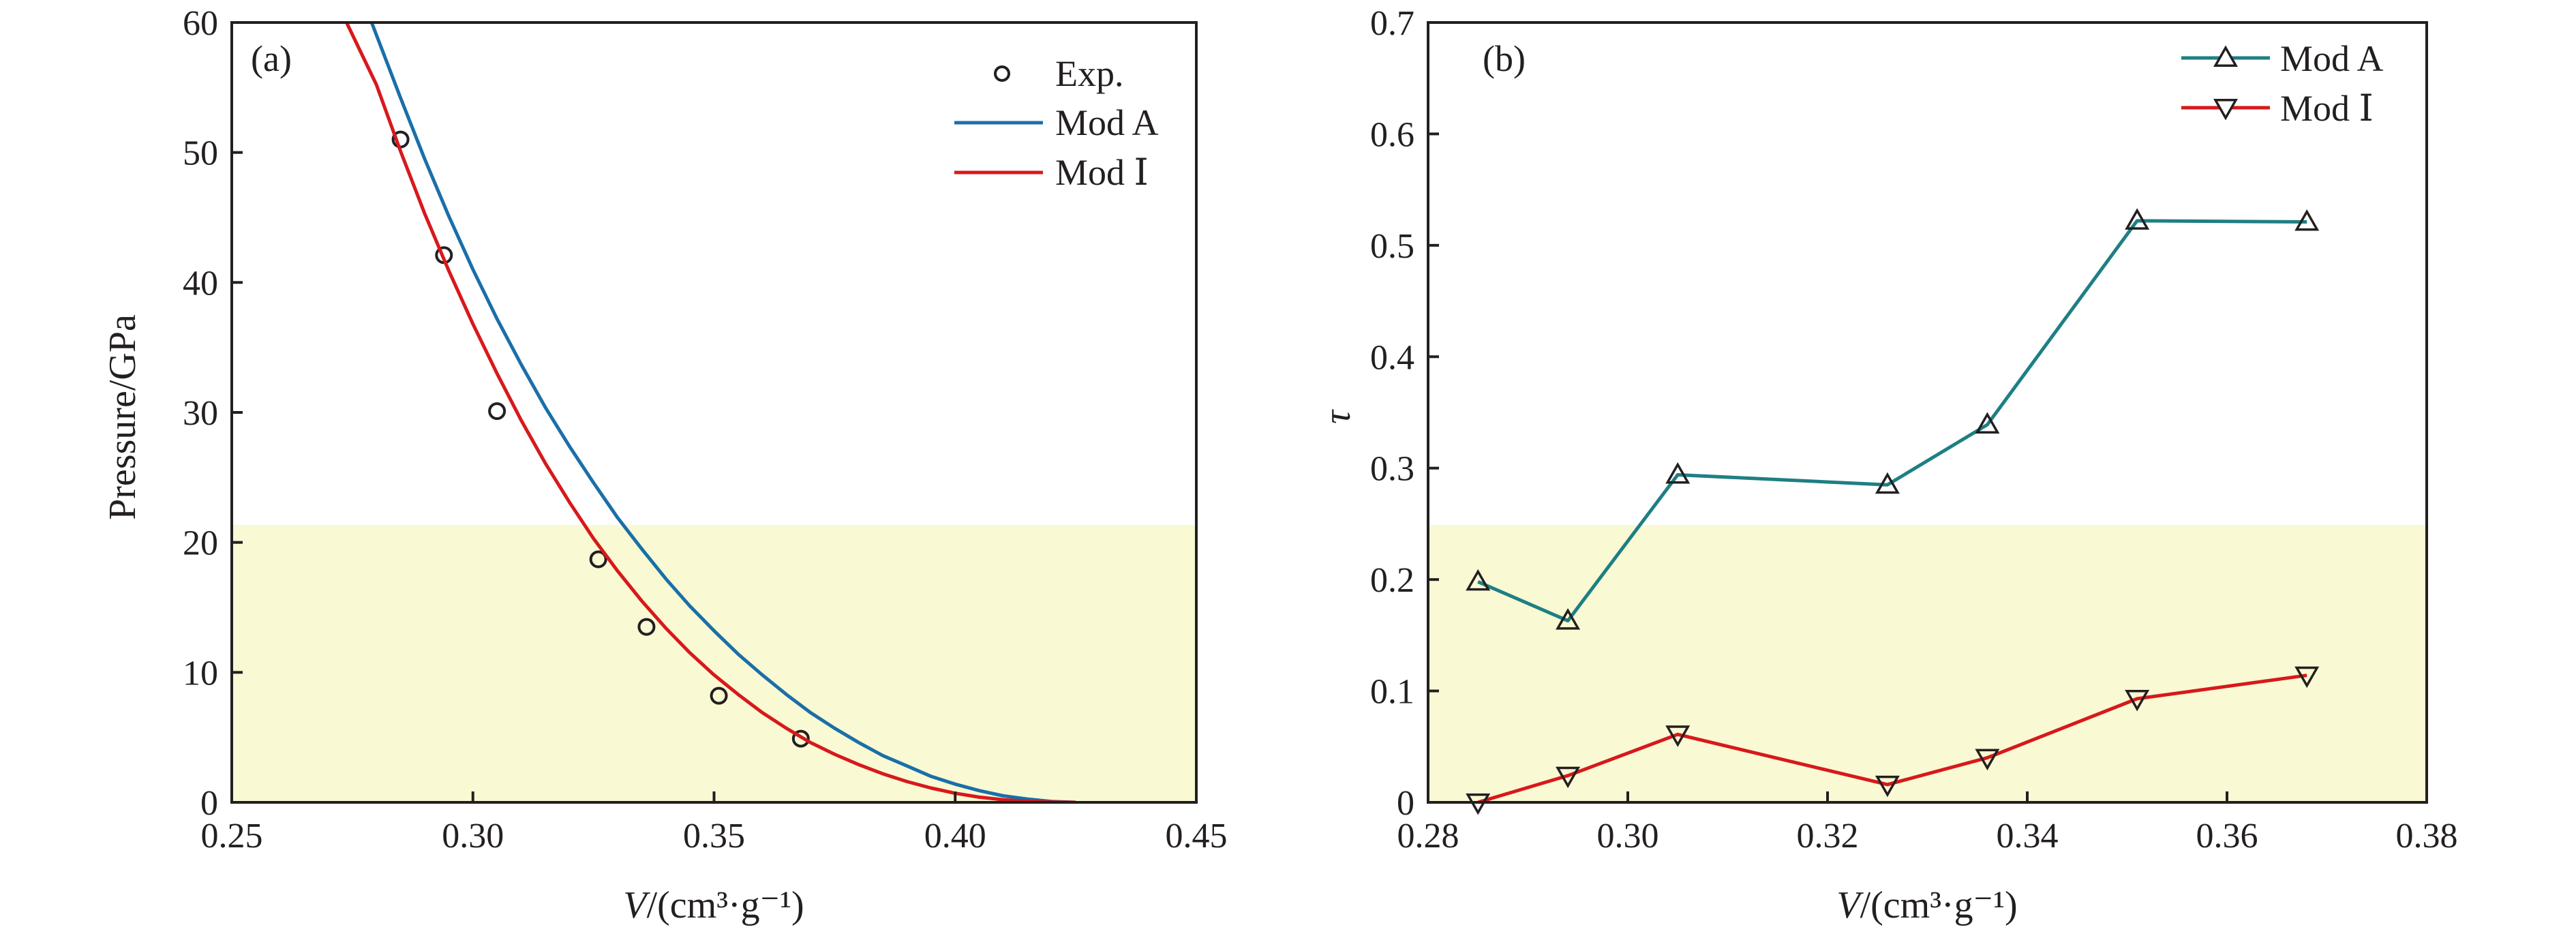 This screenshot has width=2576, height=938. What do you see at coordinates (272, 58) in the screenshot?
I see `panel-a-label: (a)` at bounding box center [272, 58].